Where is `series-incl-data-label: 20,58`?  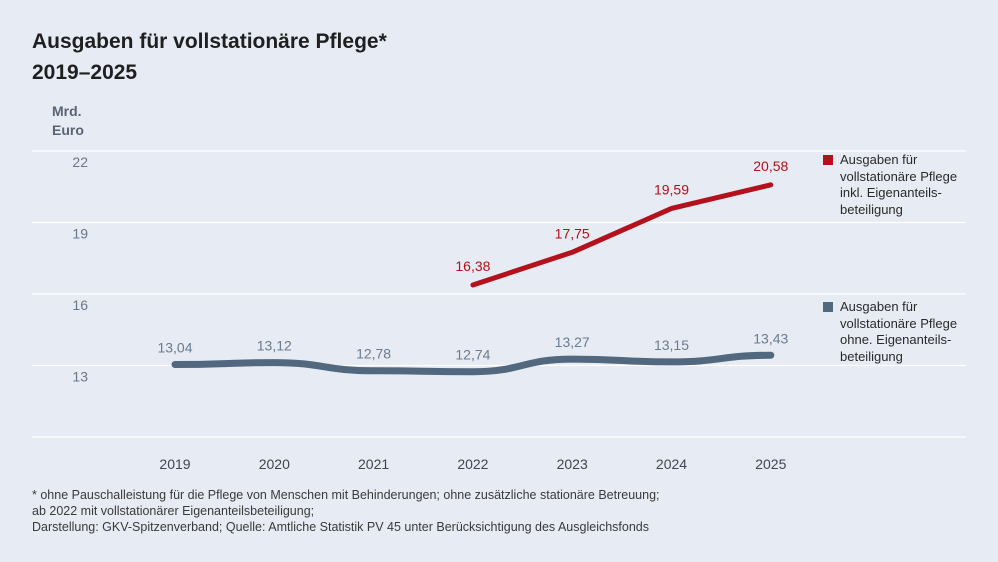
series-incl-data-label: 20,58 is located at coordinates (770, 166).